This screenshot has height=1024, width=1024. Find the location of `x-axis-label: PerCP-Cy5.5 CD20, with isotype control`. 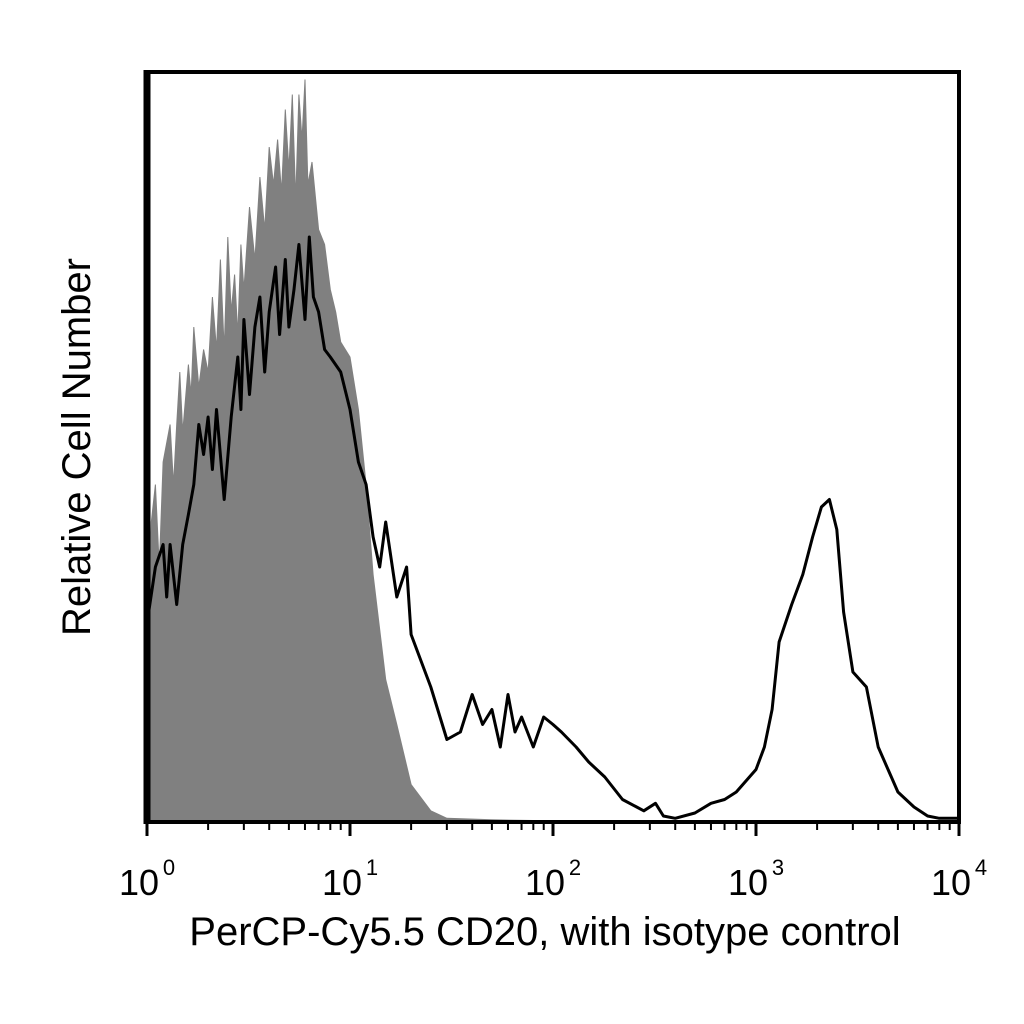

x-axis-label: PerCP-Cy5.5 CD20, with isotype control is located at coordinates (544, 932).